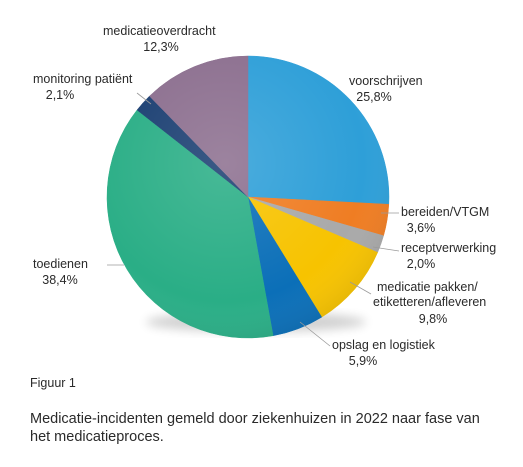 The height and width of the screenshot is (467, 523). I want to click on slice-label-value: 25,8%, so click(373, 97).